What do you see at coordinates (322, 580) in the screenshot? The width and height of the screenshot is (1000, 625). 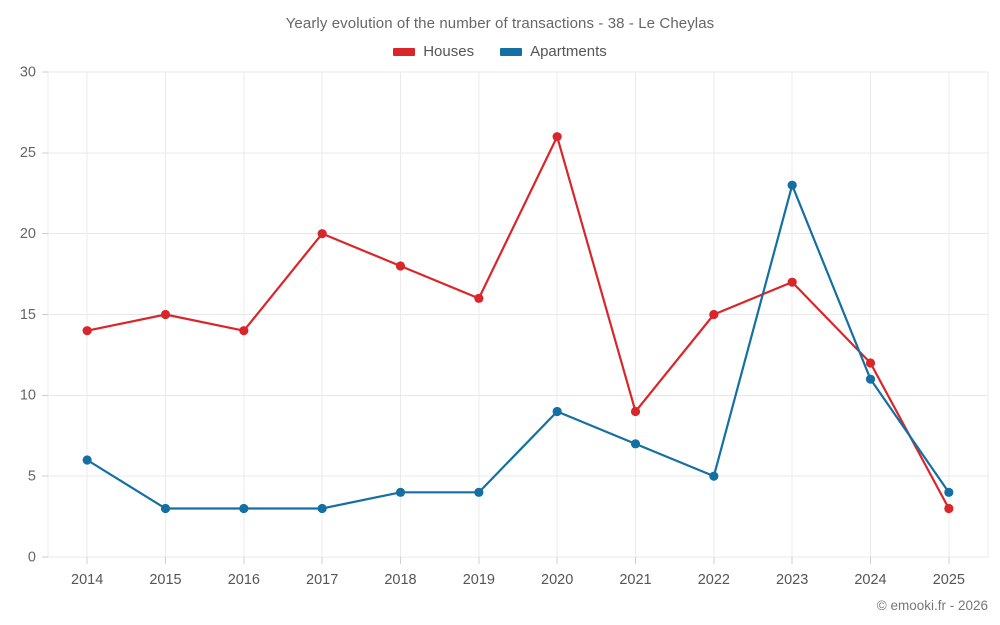 I see `x-axis-tick-label: 2017` at bounding box center [322, 580].